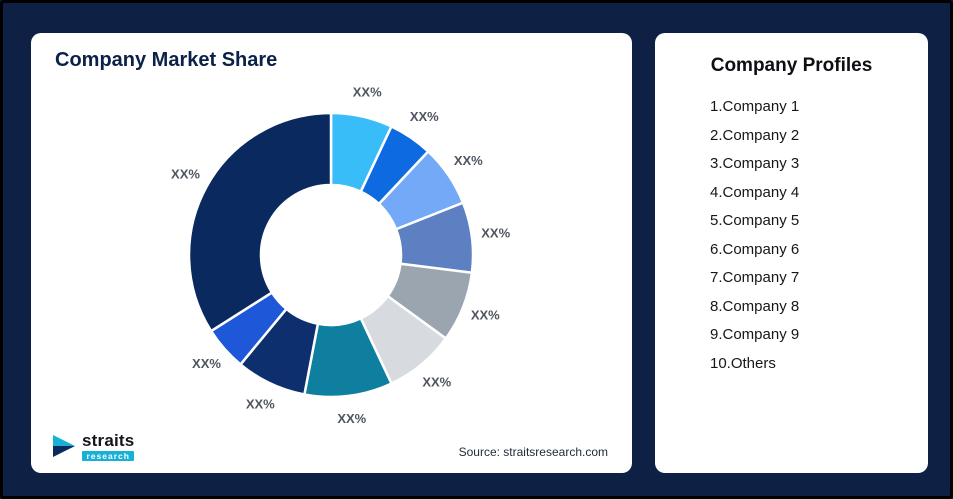  I want to click on profile-list-item: 2.Company 2, so click(755, 135).